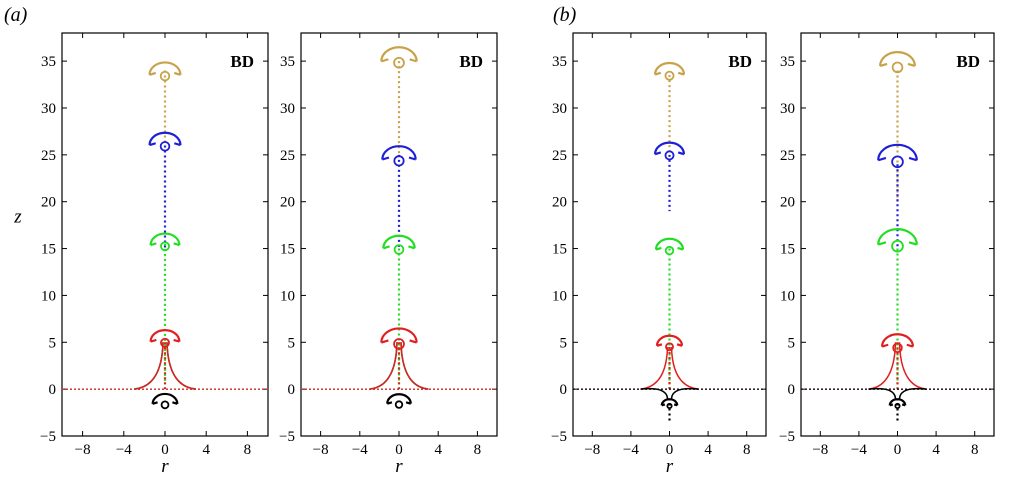  Describe the element at coordinates (669, 176) in the screenshot. I see `series-blue` at that location.